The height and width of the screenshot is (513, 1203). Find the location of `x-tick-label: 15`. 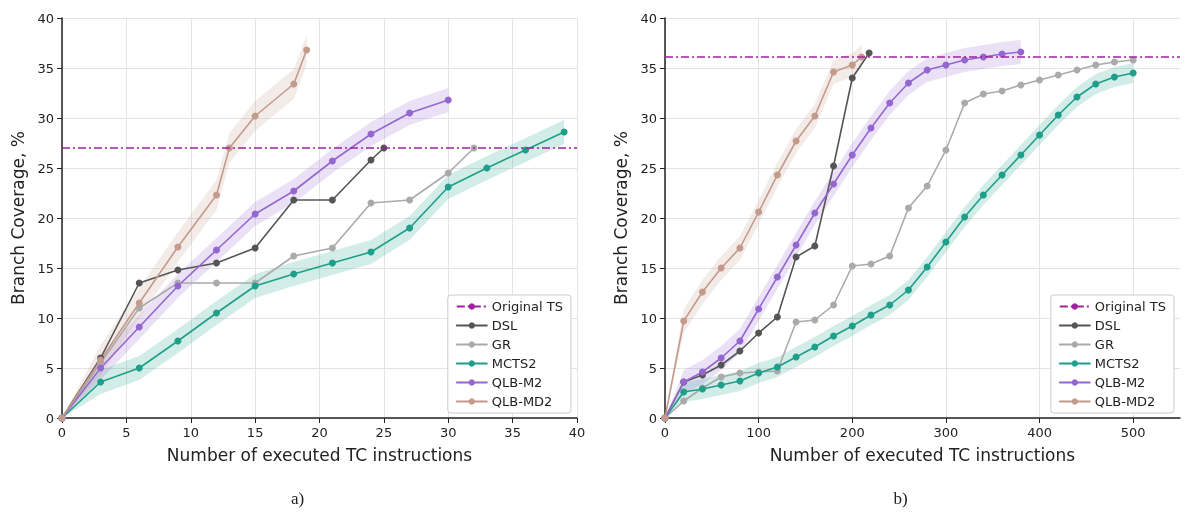

x-tick-label: 15 is located at coordinates (255, 432).